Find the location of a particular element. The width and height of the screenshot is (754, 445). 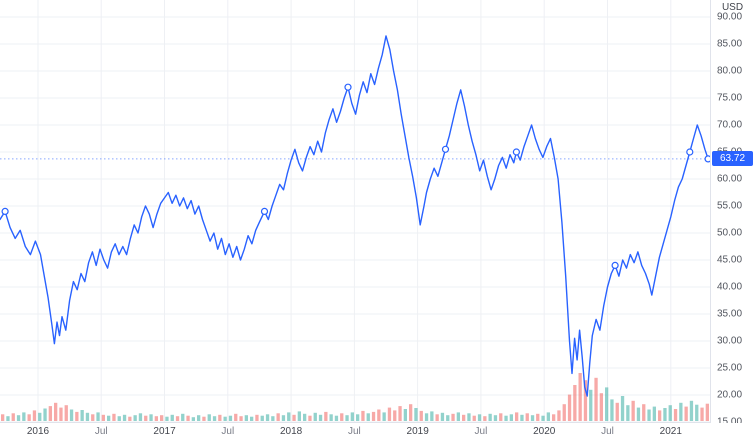

price-tick-label: 25.00 is located at coordinates (730, 368).